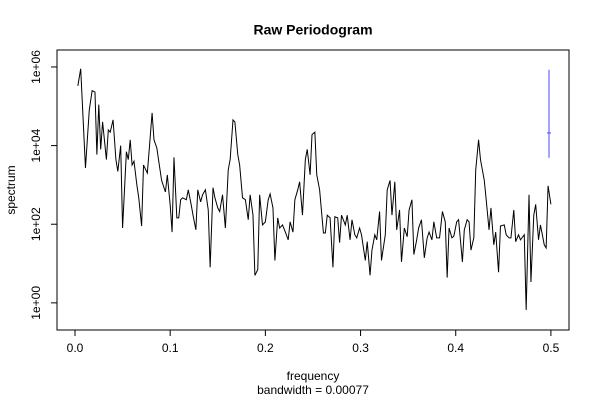 This screenshot has width=599, height=400. I want to click on y-tick-label: 1e+04, so click(36, 145).